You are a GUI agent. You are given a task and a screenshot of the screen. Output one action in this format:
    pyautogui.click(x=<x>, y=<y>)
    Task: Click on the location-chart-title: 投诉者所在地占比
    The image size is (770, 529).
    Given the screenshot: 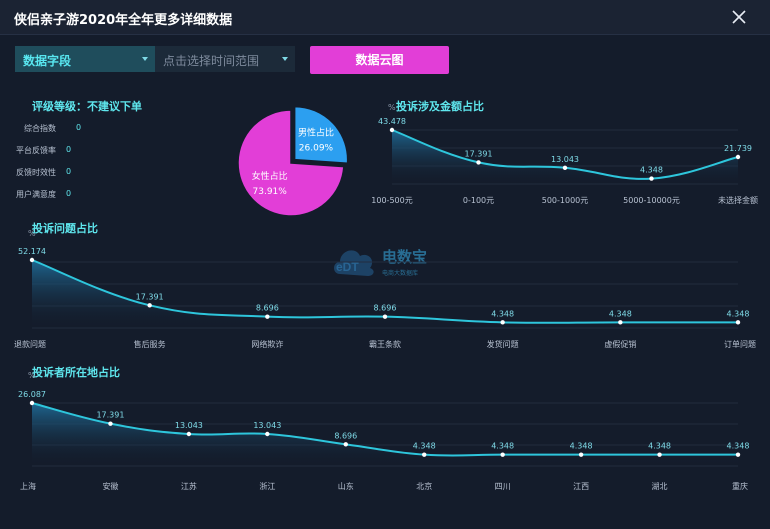 What is the action you would take?
    pyautogui.click(x=76, y=372)
    